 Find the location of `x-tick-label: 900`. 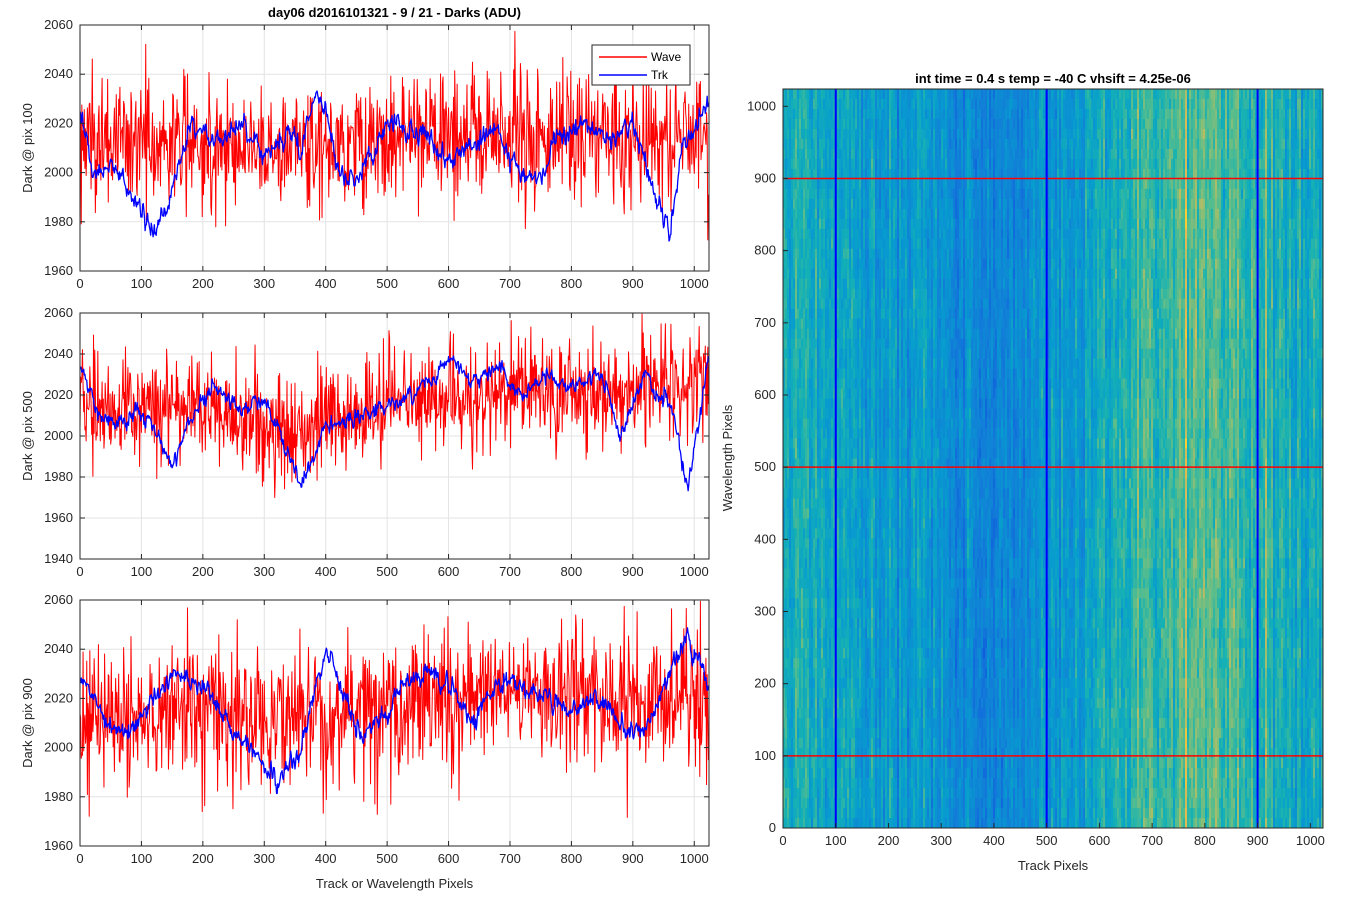

x-tick-label: 900 is located at coordinates (633, 283).